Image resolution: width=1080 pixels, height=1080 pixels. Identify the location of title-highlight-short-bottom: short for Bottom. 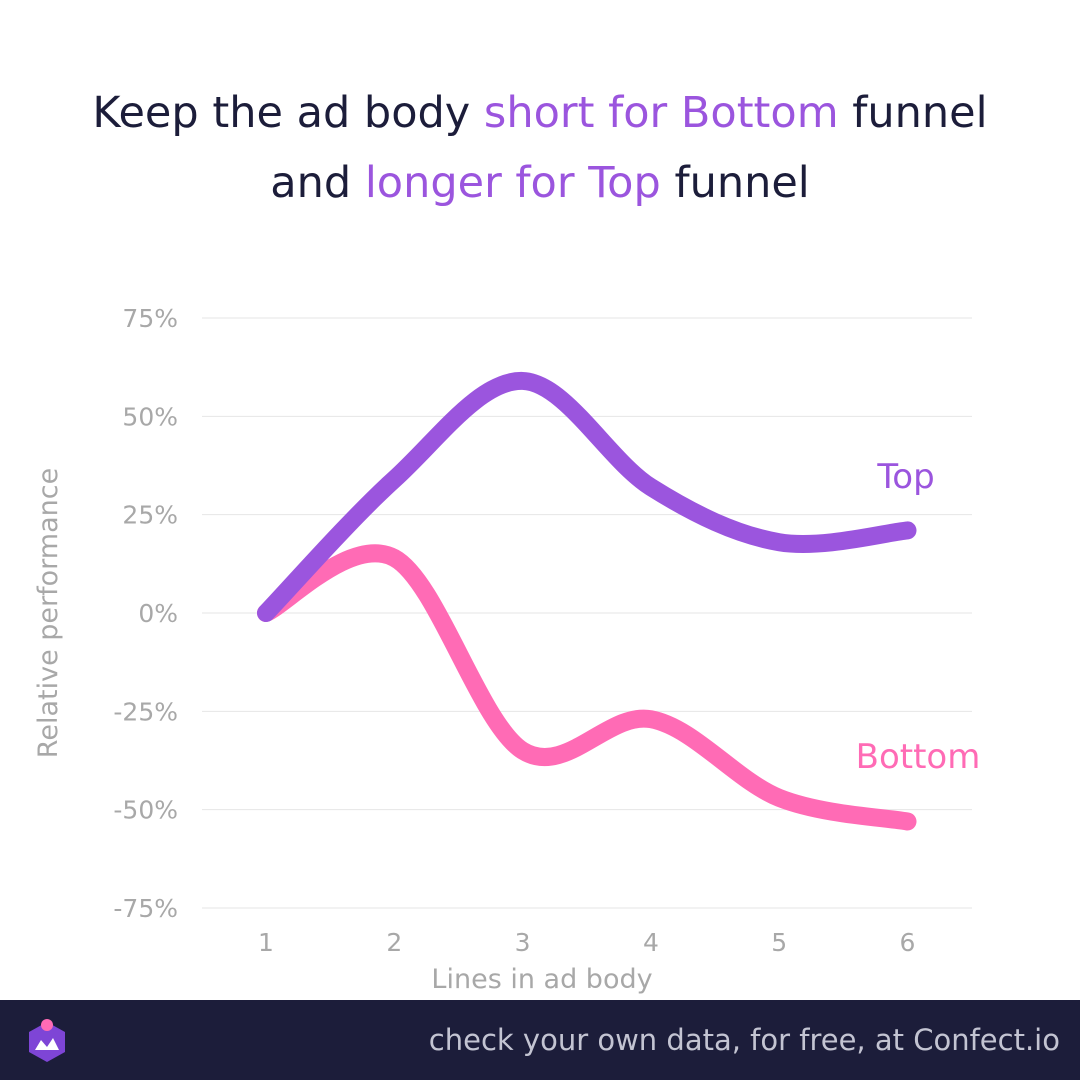
(661, 113).